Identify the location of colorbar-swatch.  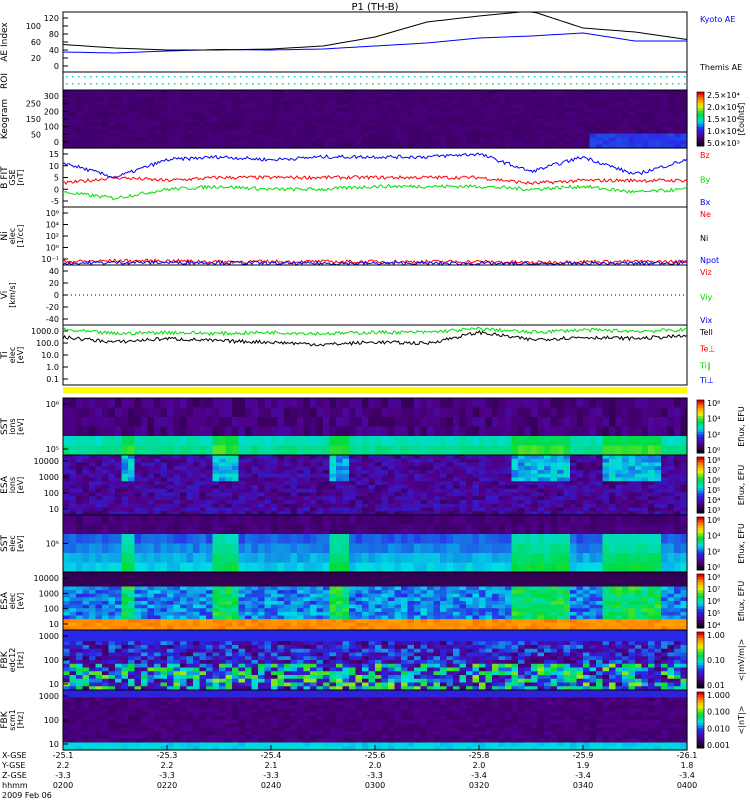
(700, 417).